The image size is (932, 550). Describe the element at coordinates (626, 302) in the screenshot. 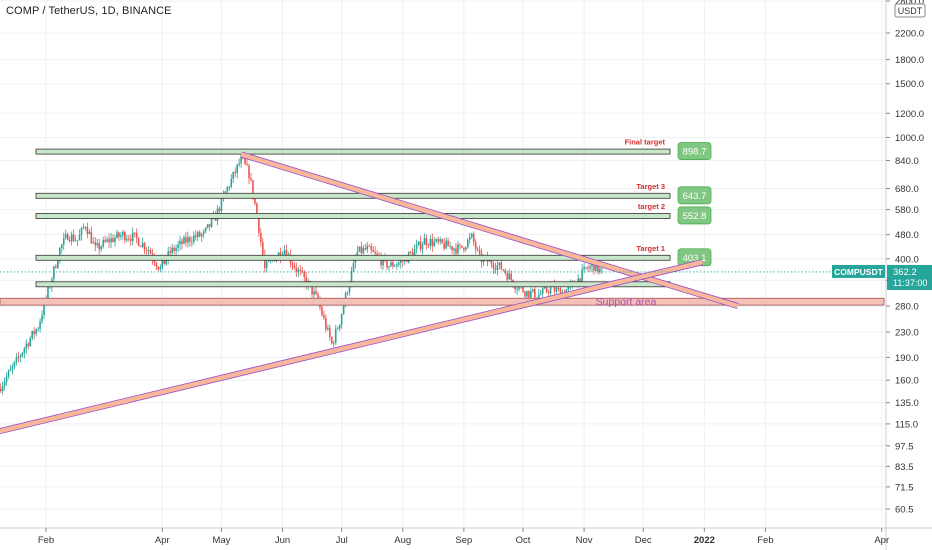

I see `support-zone-label: Support area` at that location.